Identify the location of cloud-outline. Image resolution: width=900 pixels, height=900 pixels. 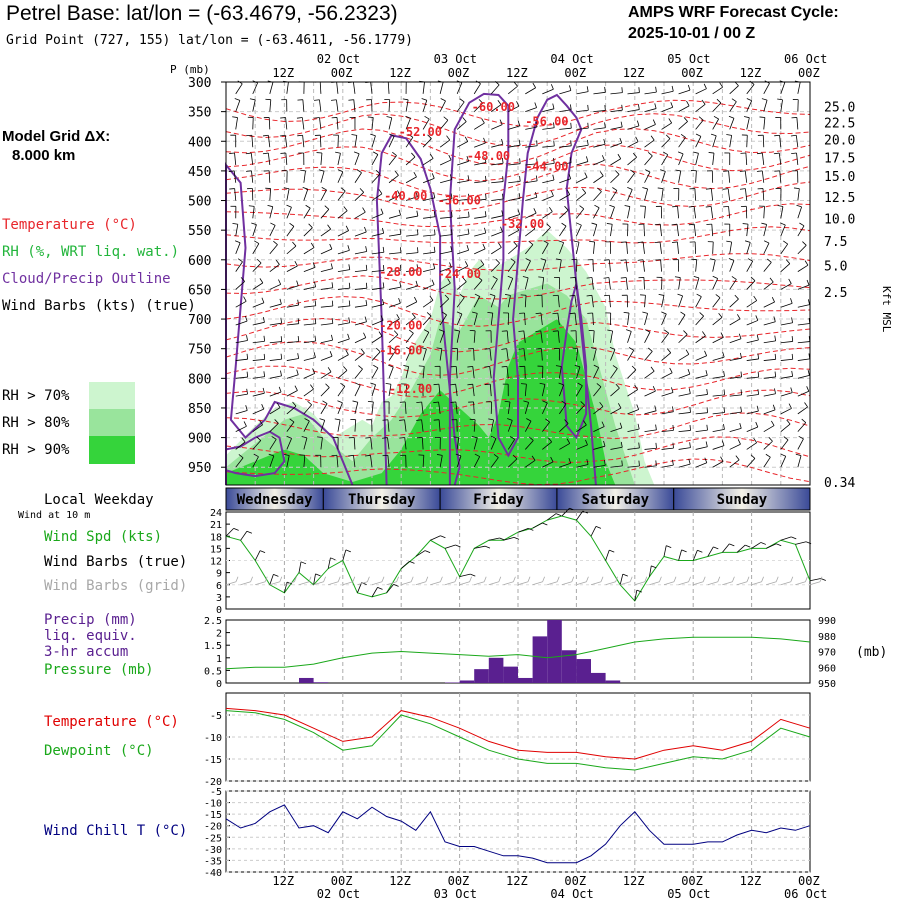
(289, 324).